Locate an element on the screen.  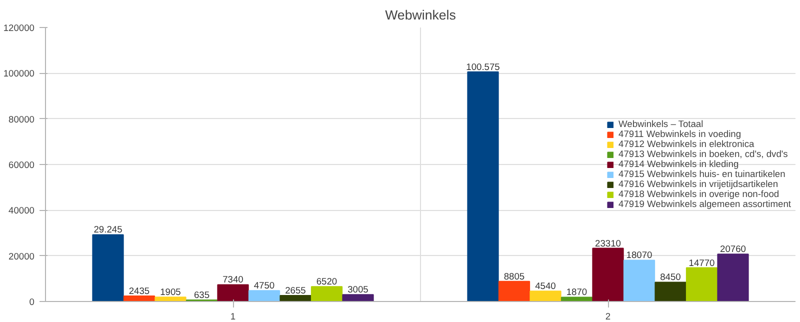
y-tick-label: 120000 is located at coordinates (19, 28).